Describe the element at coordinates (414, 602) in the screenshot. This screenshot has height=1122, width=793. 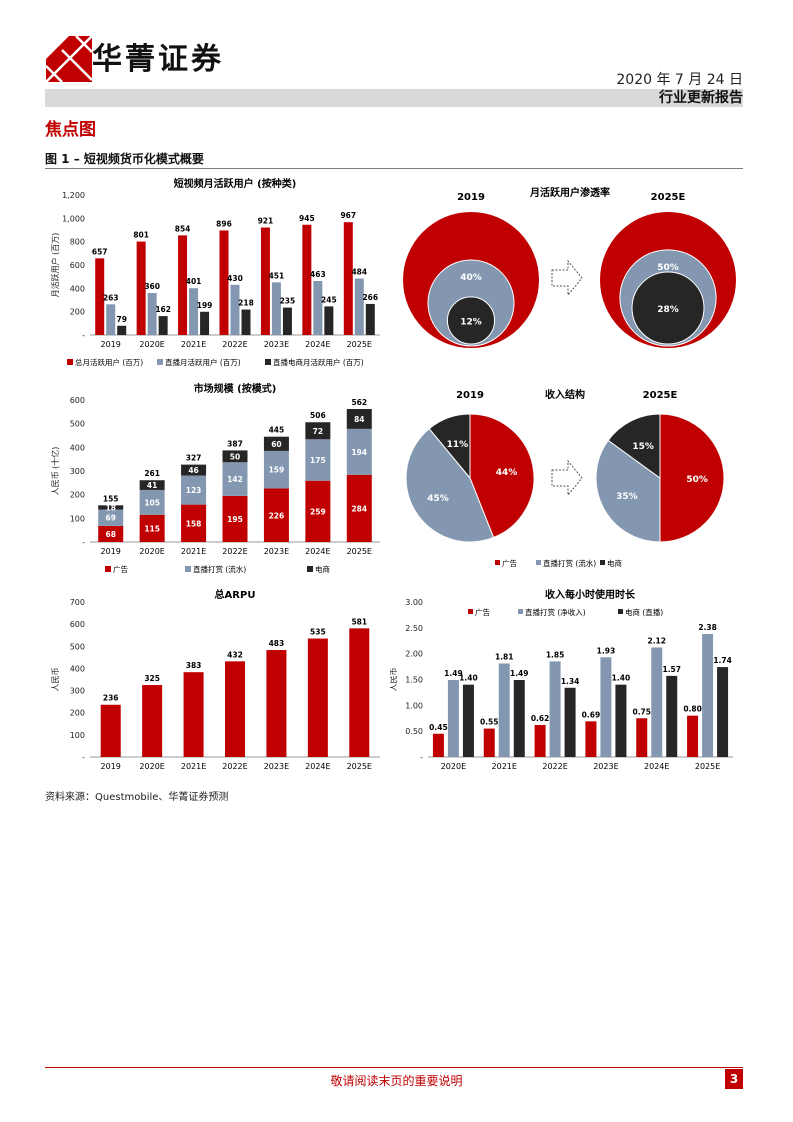
I see `y-tick-label: 3.00` at that location.